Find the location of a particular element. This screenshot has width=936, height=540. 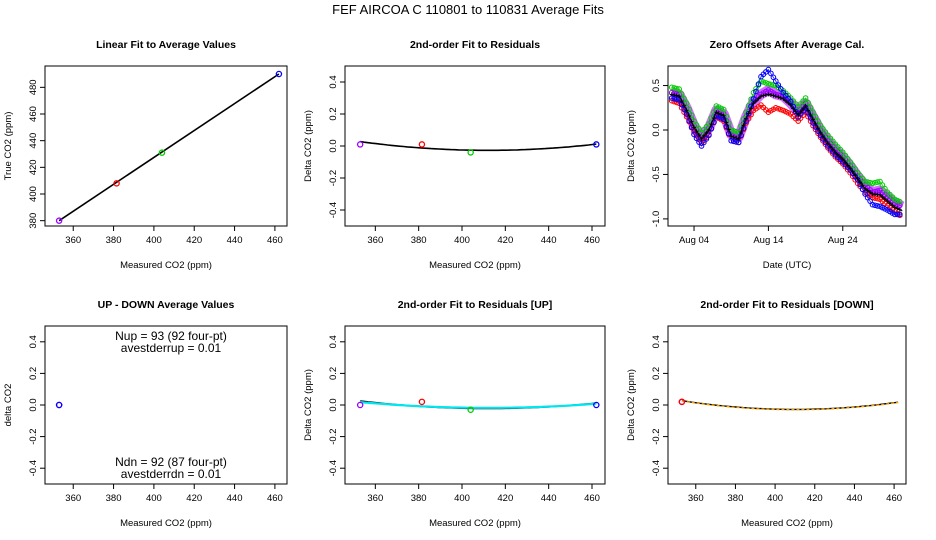

y-tick-label: -0.5 is located at coordinates (656, 174).